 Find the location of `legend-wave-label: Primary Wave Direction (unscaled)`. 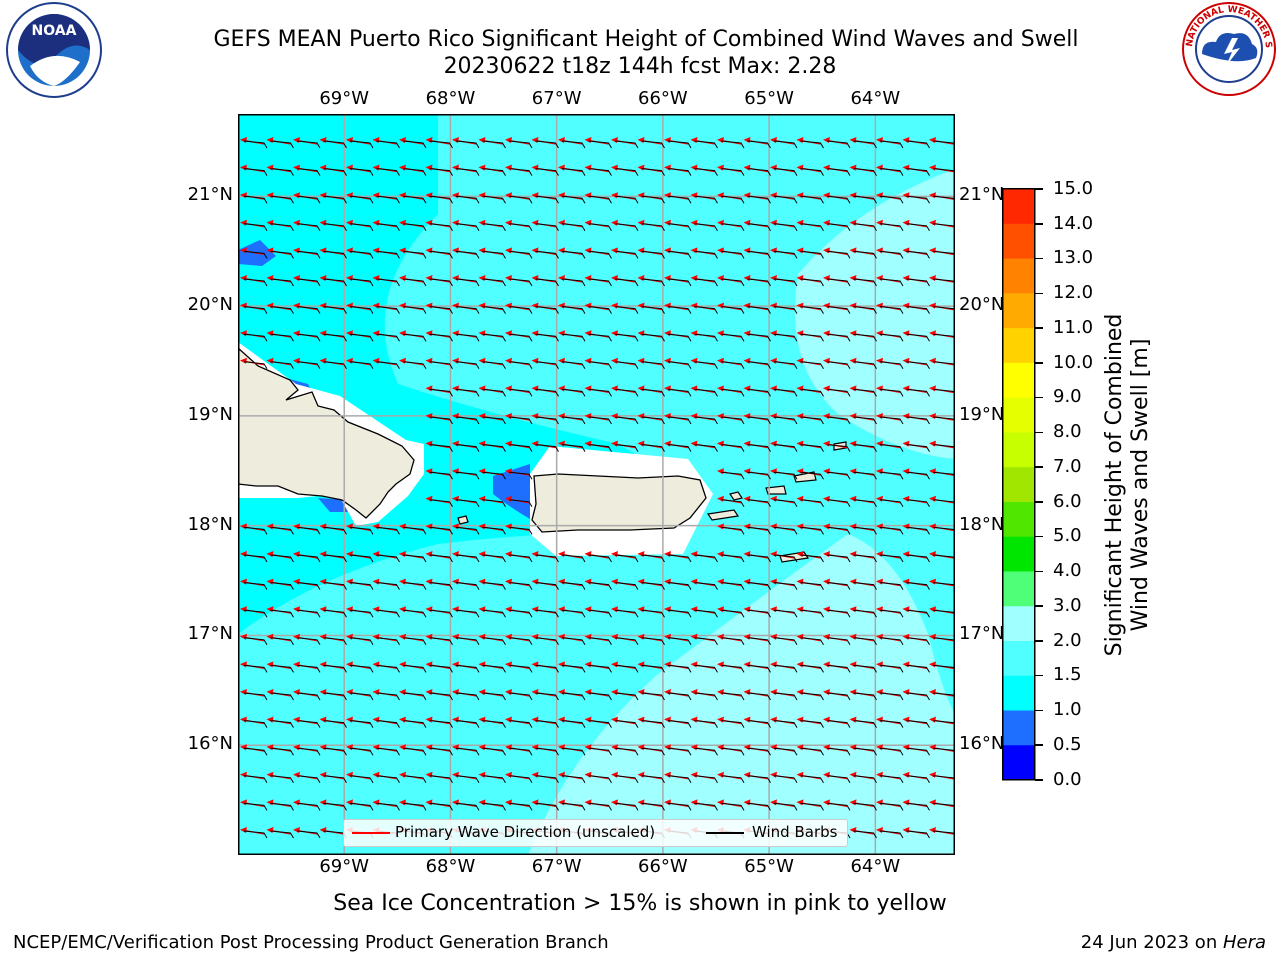

legend-wave-label: Primary Wave Direction (unscaled) is located at coordinates (525, 832).